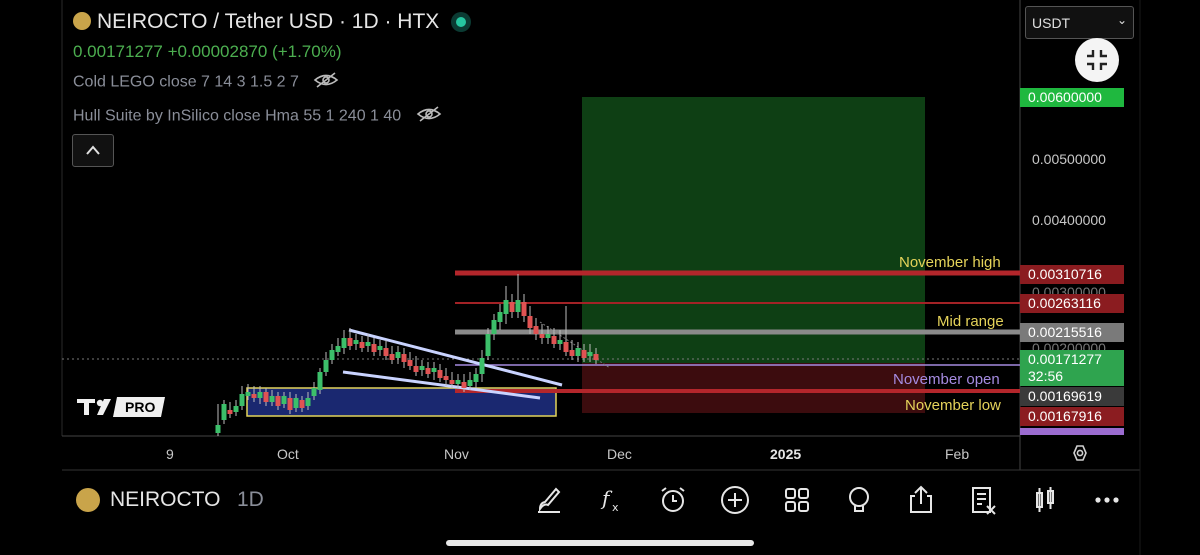  What do you see at coordinates (1080, 455) in the screenshot?
I see `chart-settings-icon` at bounding box center [1080, 455].